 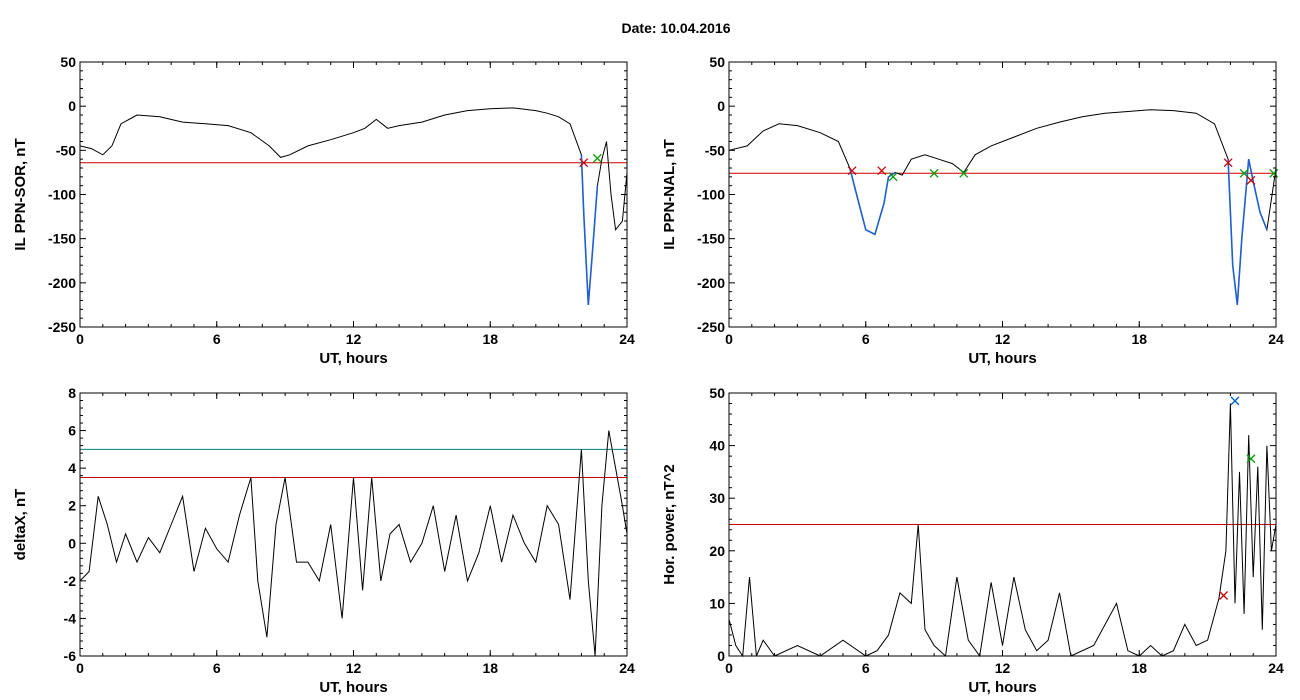 I want to click on y-axis-label: IL PPN-SOR, nT, so click(x=20, y=194).